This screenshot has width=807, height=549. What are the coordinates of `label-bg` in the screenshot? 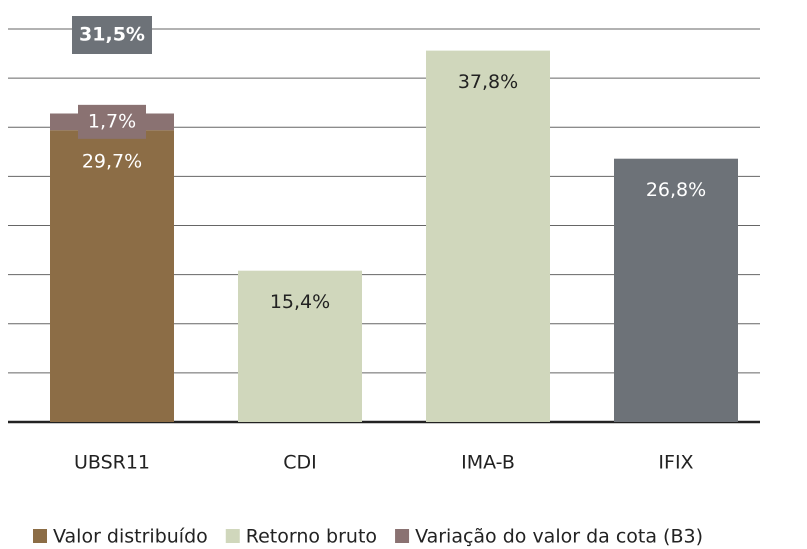 It's located at (112, 121).